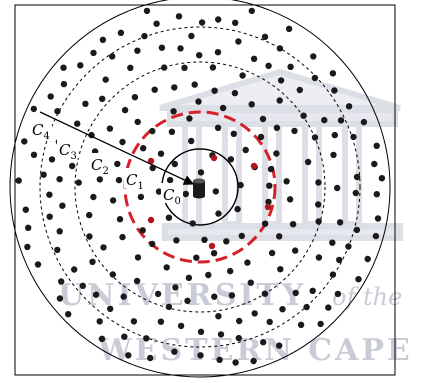 The height and width of the screenshot is (383, 433). I want to click on label-c2: C2, so click(100, 165).